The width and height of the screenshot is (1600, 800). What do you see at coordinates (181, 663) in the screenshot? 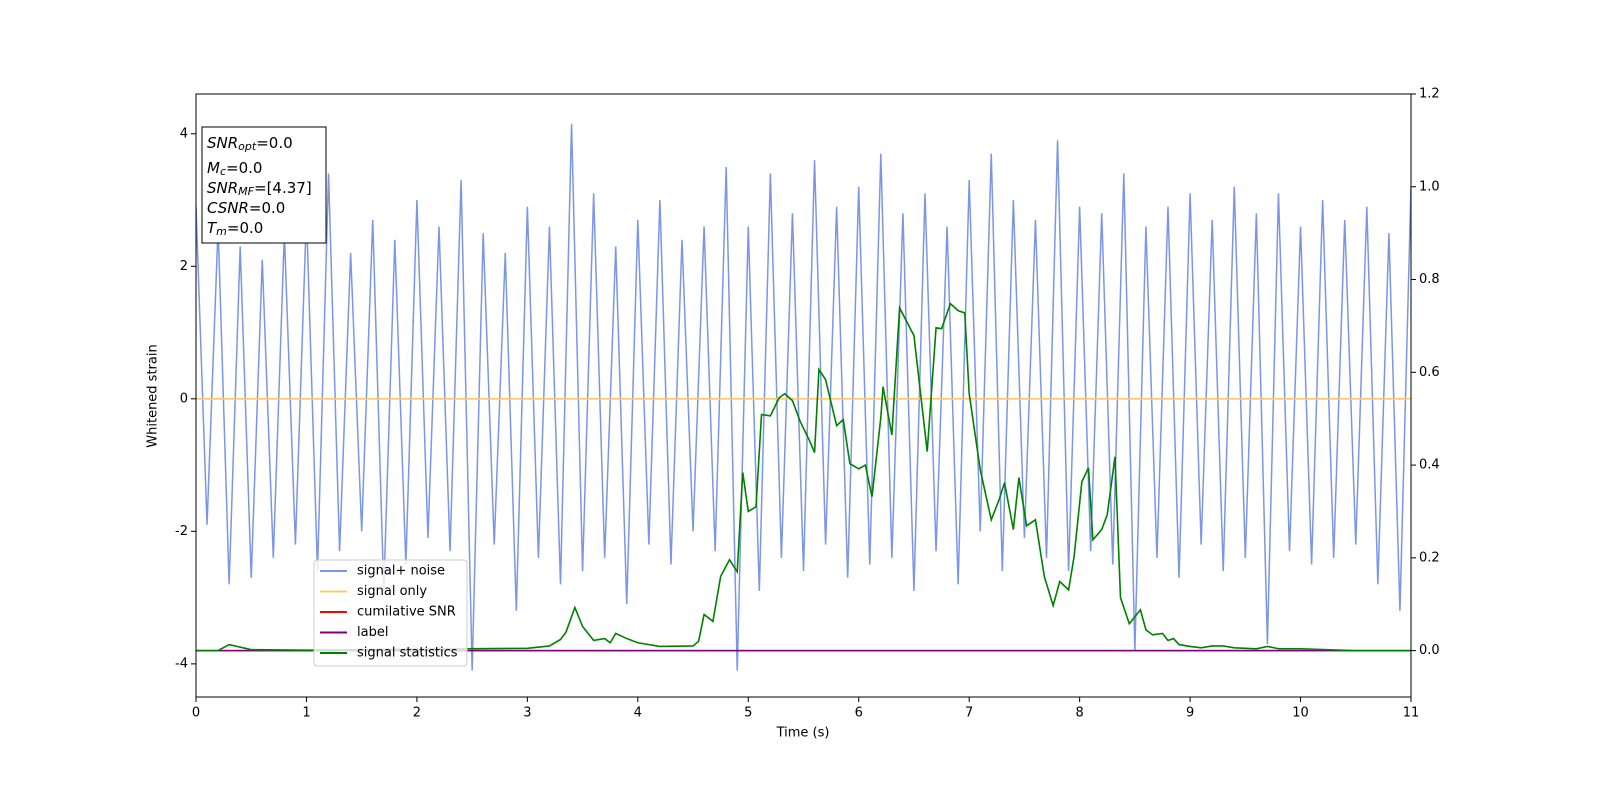
I see `y-tick-label: -4` at bounding box center [181, 663].